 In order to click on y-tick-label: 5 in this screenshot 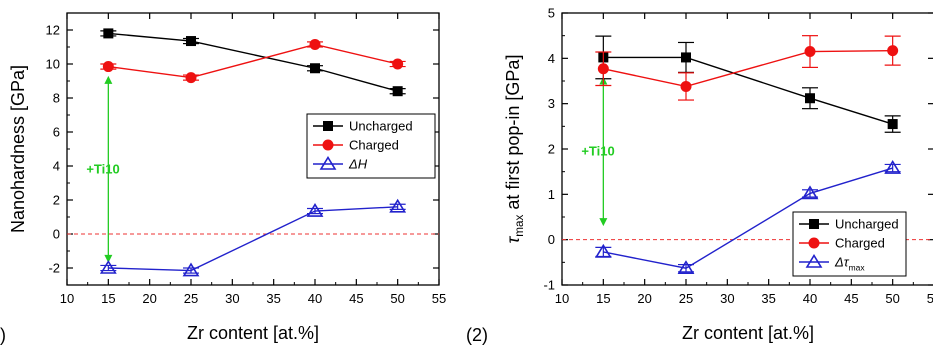, I will do `click(551, 13)`.